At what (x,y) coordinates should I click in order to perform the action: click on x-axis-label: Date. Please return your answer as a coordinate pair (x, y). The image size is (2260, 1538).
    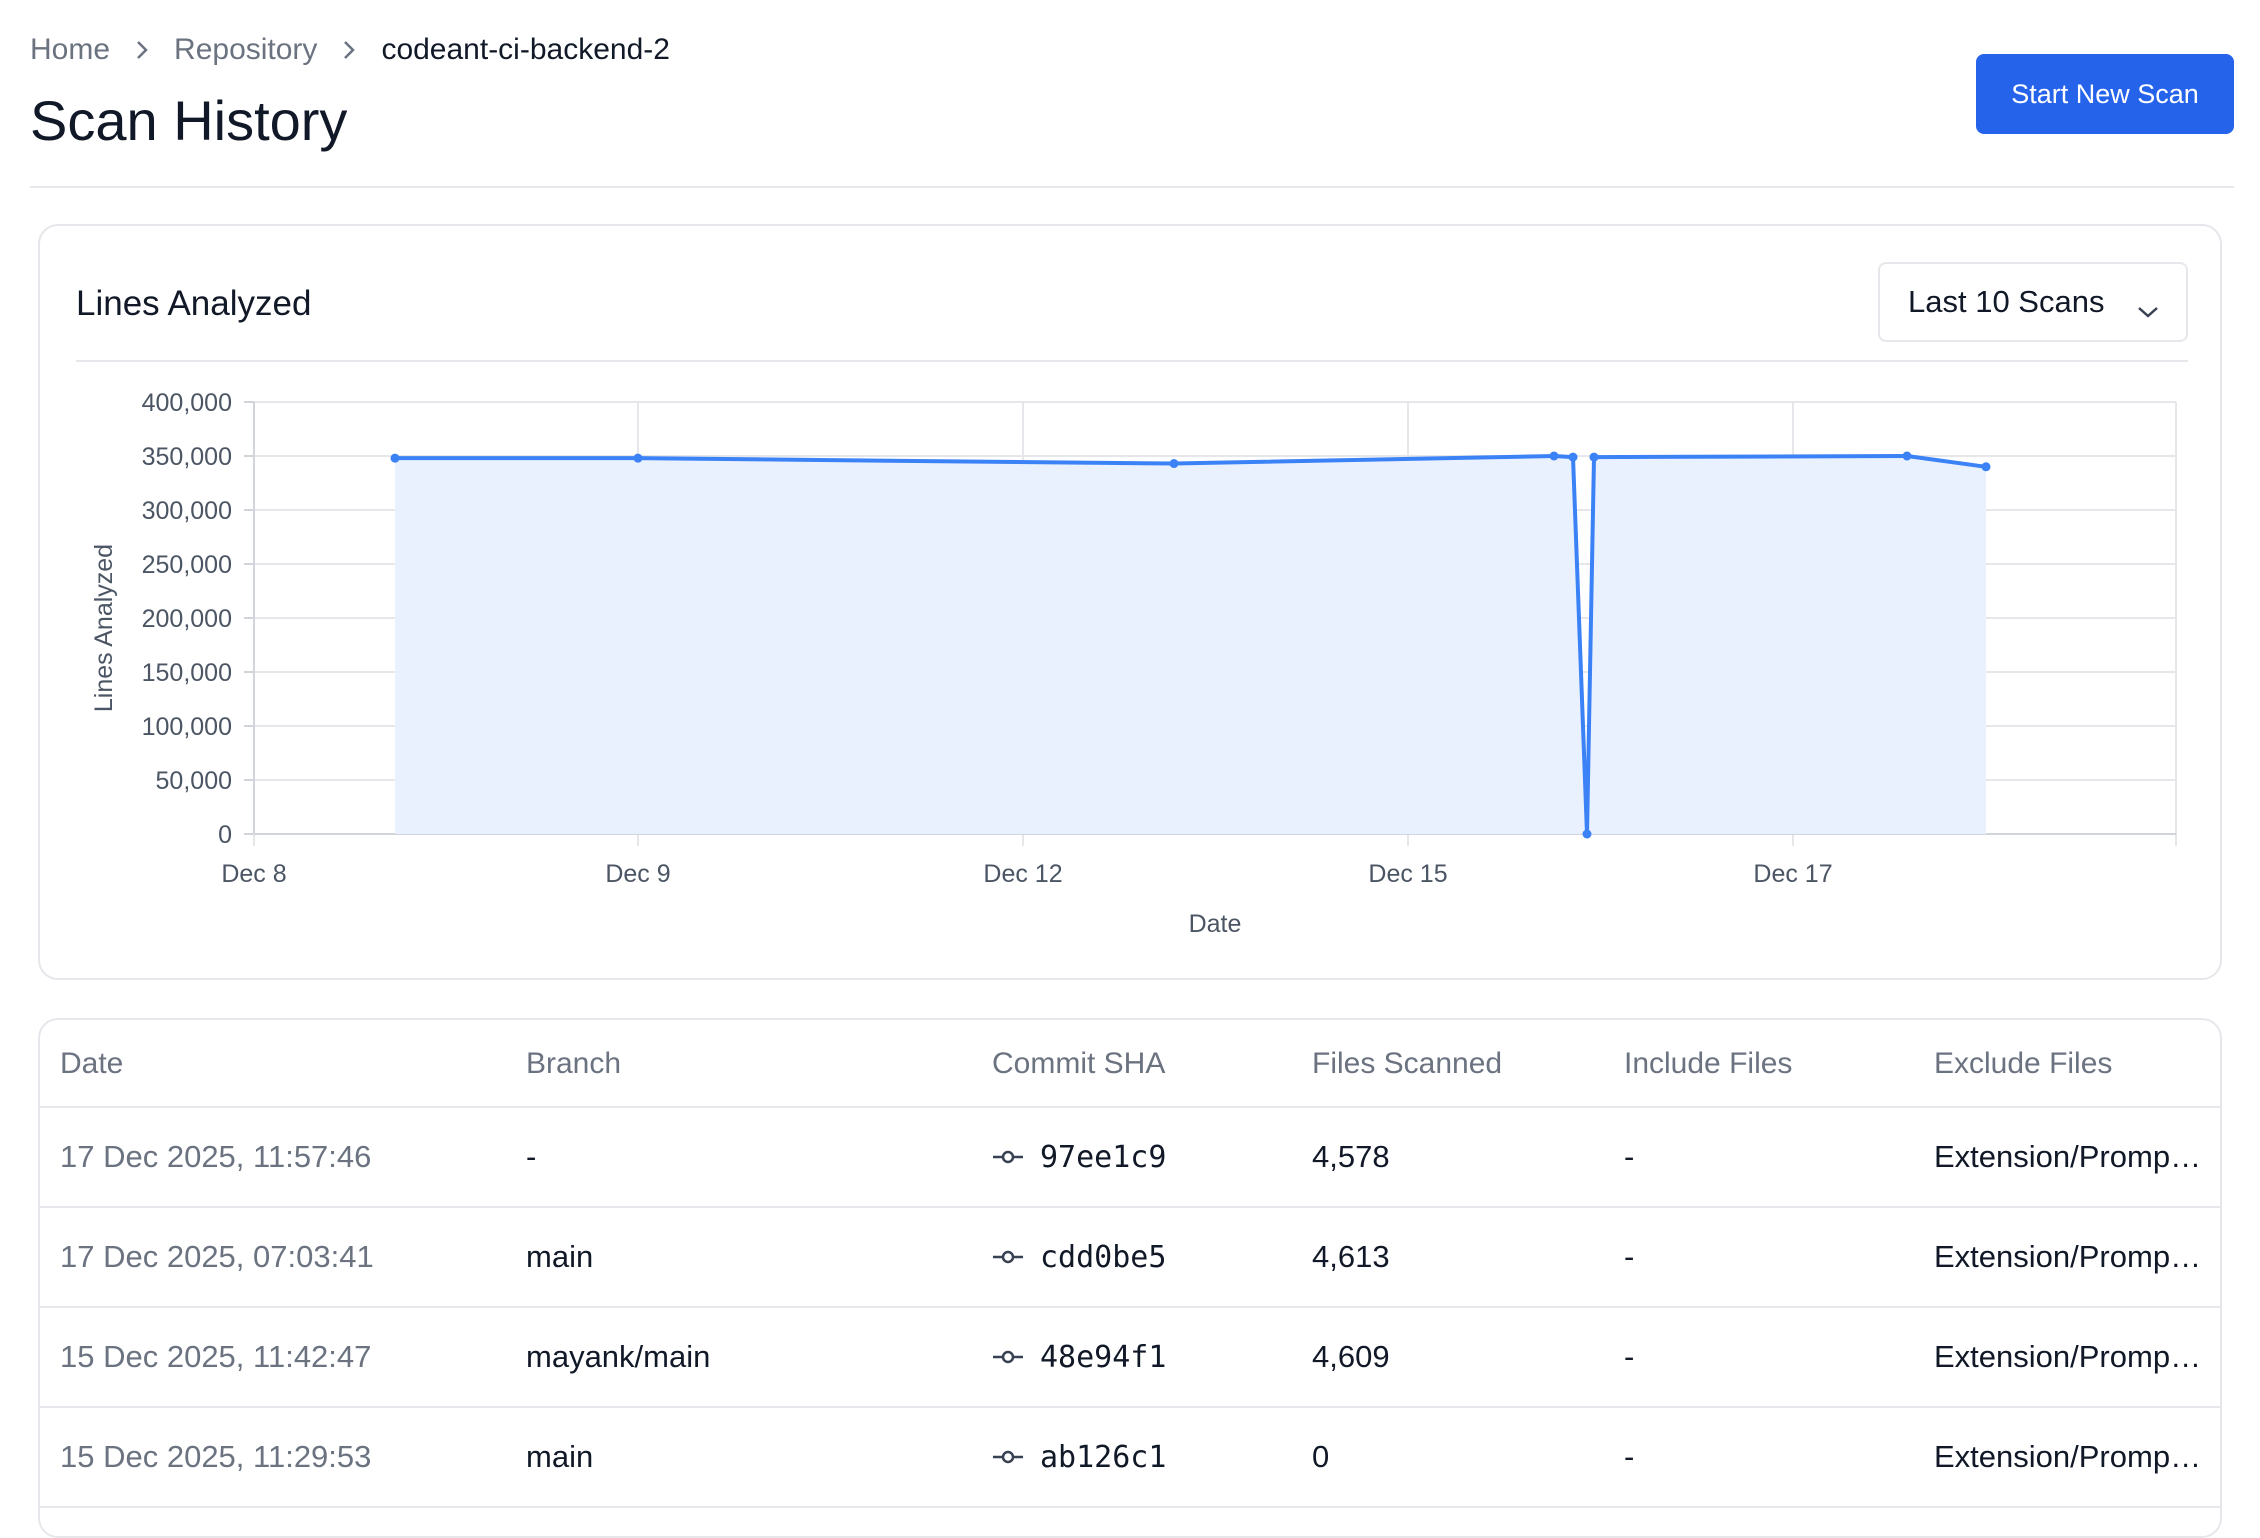
    Looking at the image, I should click on (1215, 924).